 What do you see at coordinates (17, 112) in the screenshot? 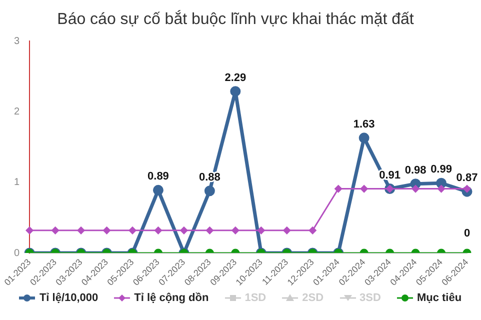
I see `y-tick-label: 2` at bounding box center [17, 112].